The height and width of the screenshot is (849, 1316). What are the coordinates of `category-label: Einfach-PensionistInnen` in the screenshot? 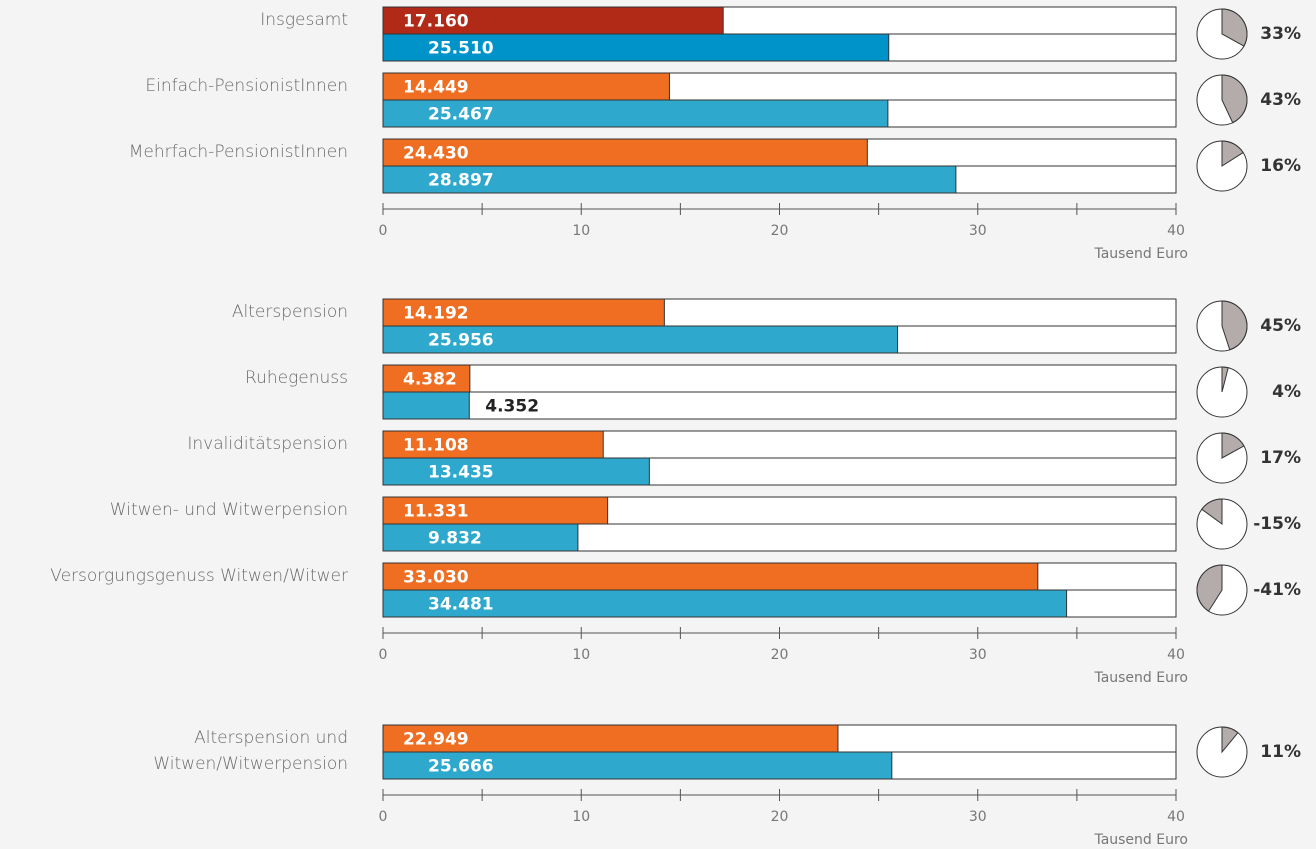 It's located at (246, 86).